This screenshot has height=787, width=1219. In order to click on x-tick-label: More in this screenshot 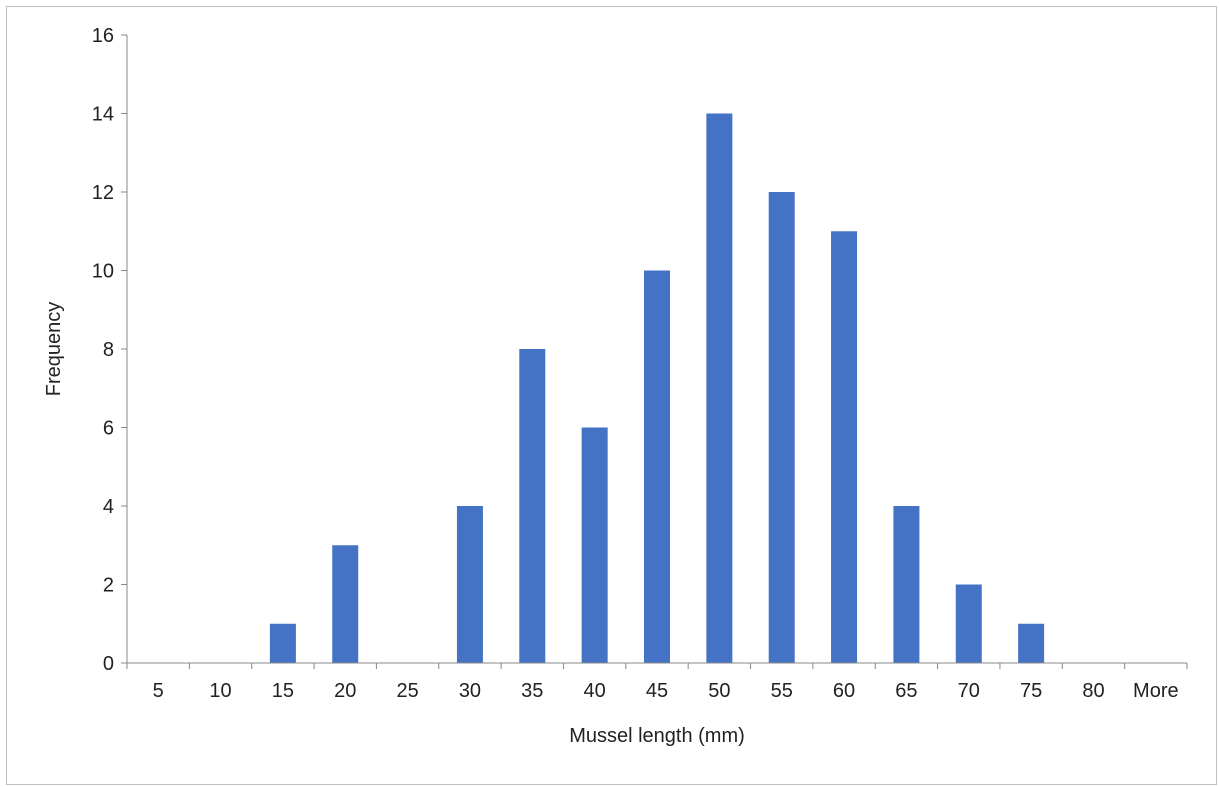, I will do `click(1156, 691)`.